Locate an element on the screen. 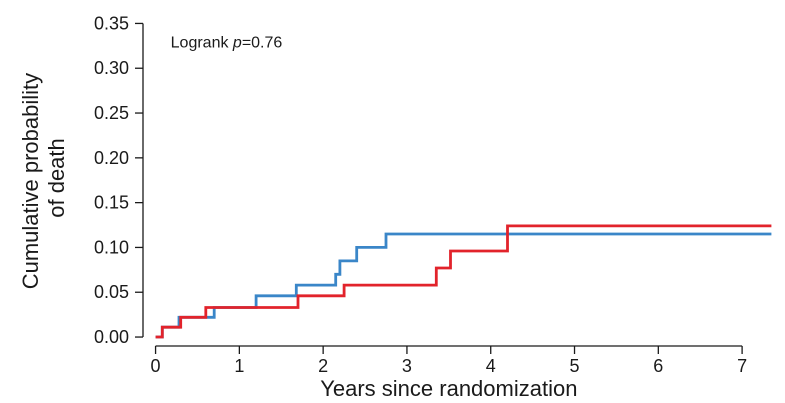 Image resolution: width=785 pixels, height=403 pixels. x-tick-label: 2 is located at coordinates (323, 366).